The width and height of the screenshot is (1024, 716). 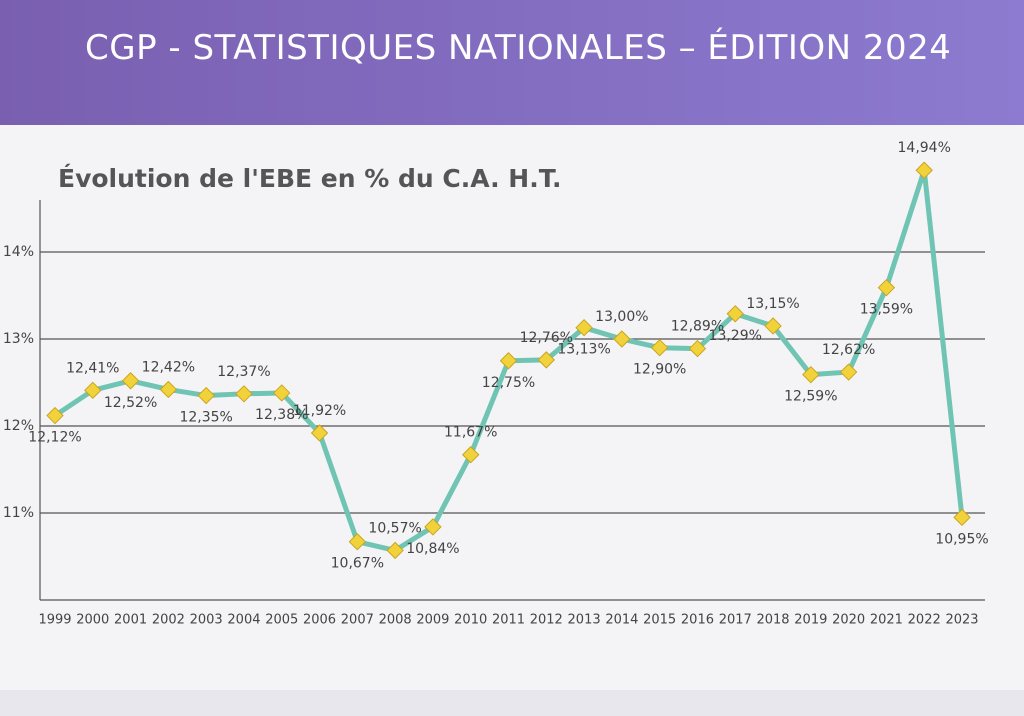 What do you see at coordinates (848, 620) in the screenshot?
I see `x-tick-label: 2020` at bounding box center [848, 620].